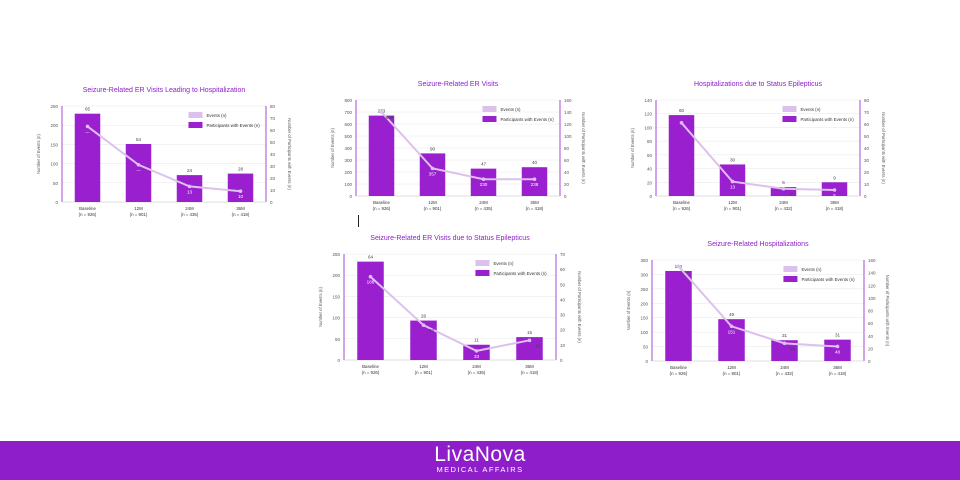  What do you see at coordinates (527, 119) in the screenshot?
I see `legend-label-participants: Participants with Events (n)` at bounding box center [527, 119].